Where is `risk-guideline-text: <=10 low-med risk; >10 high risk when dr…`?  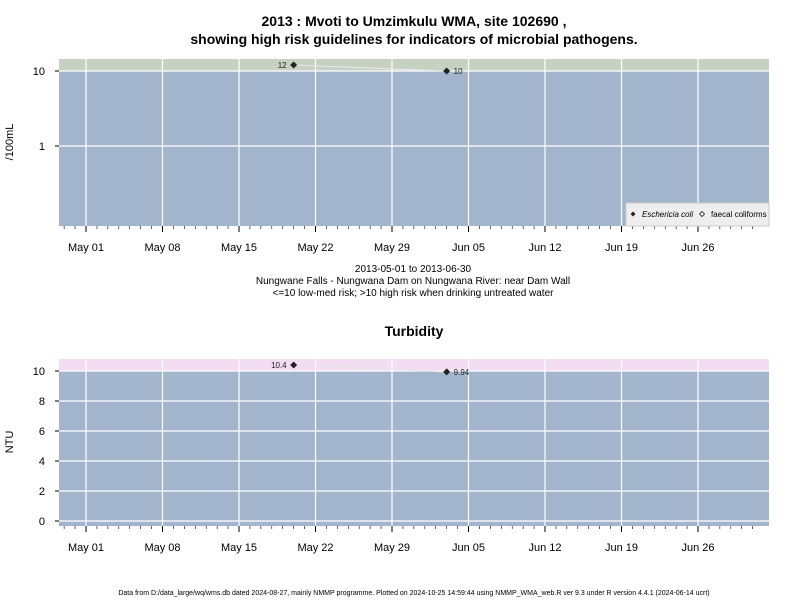 risk-guideline-text: <=10 low-med risk; >10 high risk when dr… is located at coordinates (414, 293).